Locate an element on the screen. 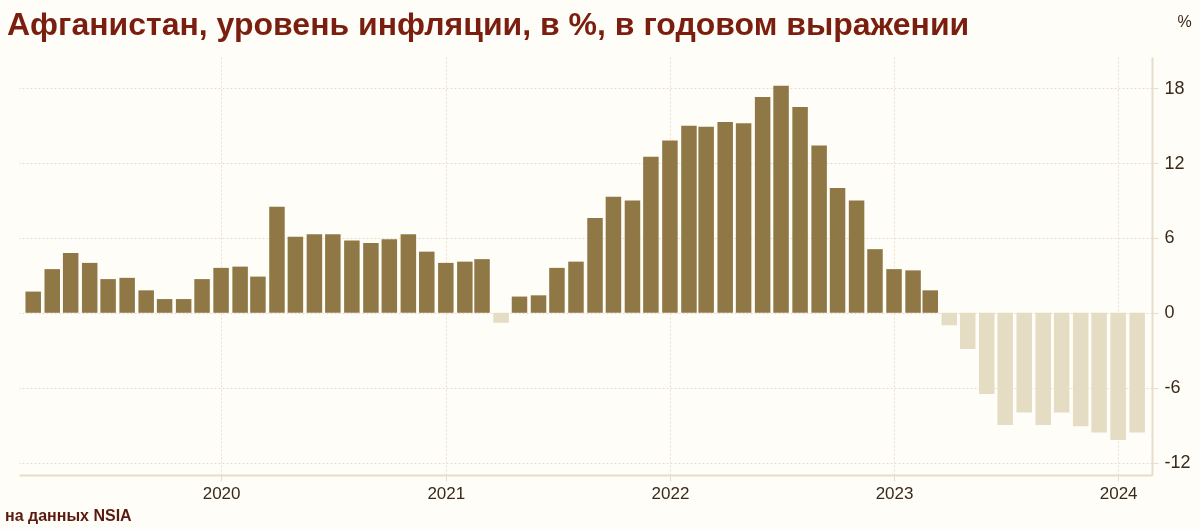 This screenshot has height=529, width=1200. x-tick-label: 2021 is located at coordinates (446, 493).